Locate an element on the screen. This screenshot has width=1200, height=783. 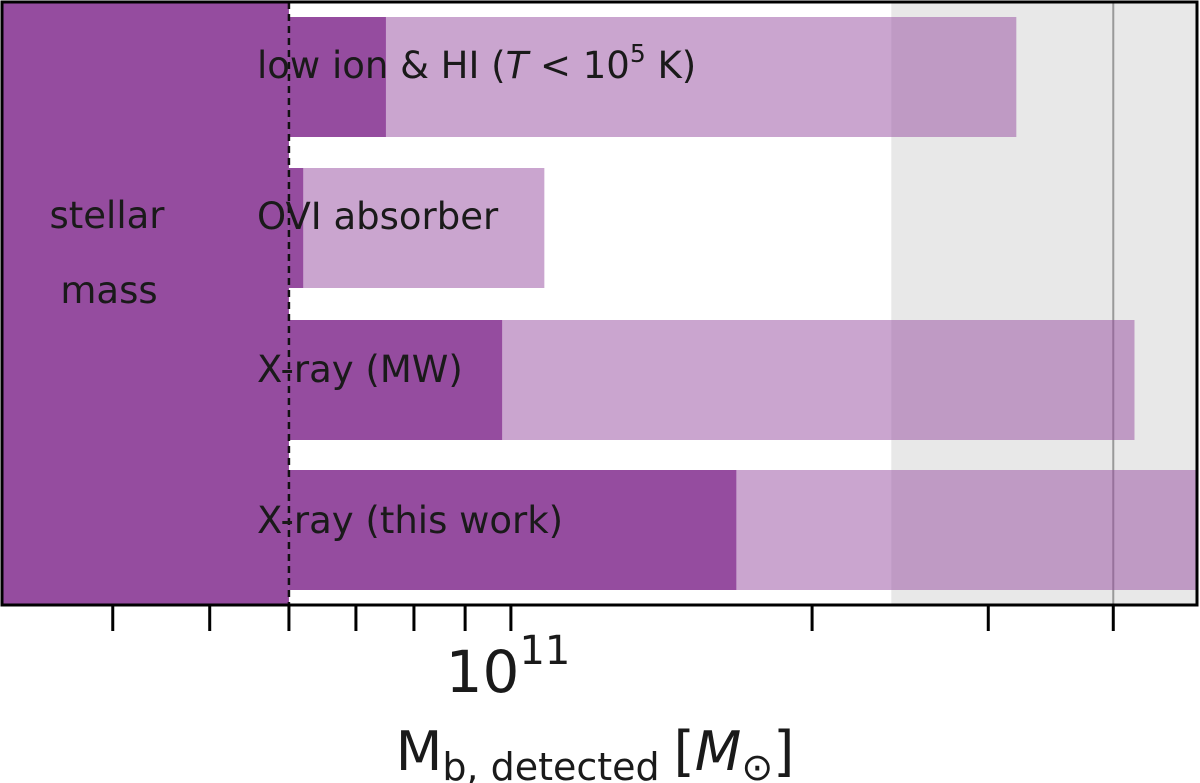
bar-label-ovi-absorber: OVI absorber is located at coordinates (378, 216).